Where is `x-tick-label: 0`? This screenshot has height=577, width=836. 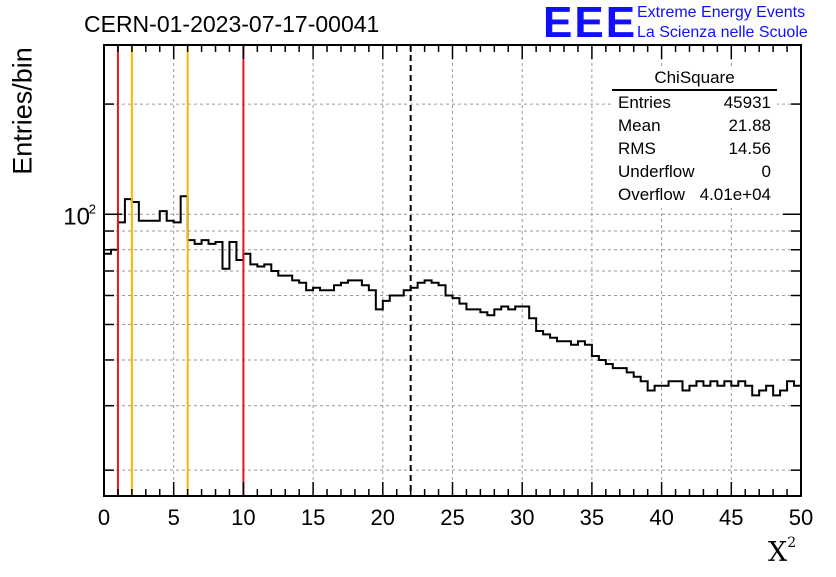
x-tick-label: 0 is located at coordinates (104, 517).